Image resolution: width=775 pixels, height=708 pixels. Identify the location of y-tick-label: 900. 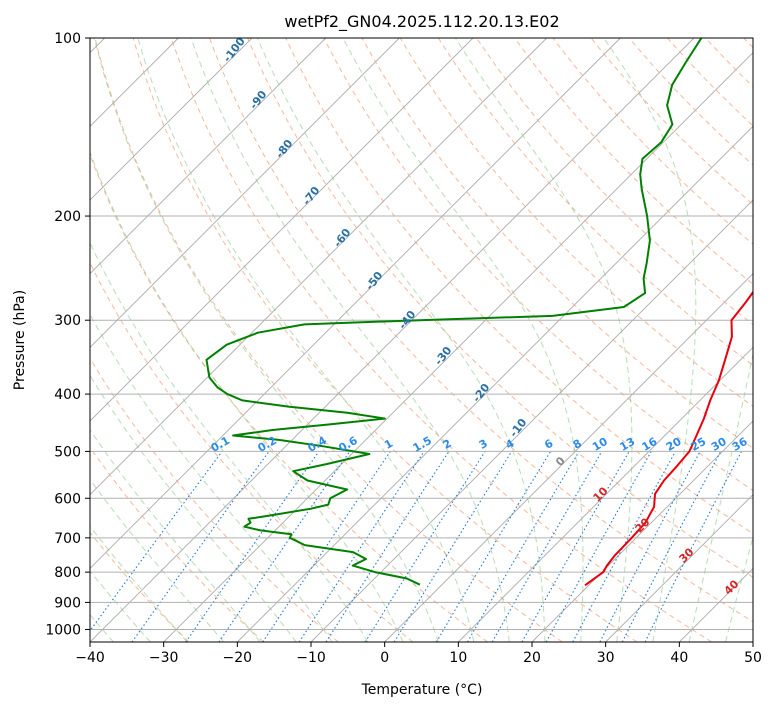
(67, 603).